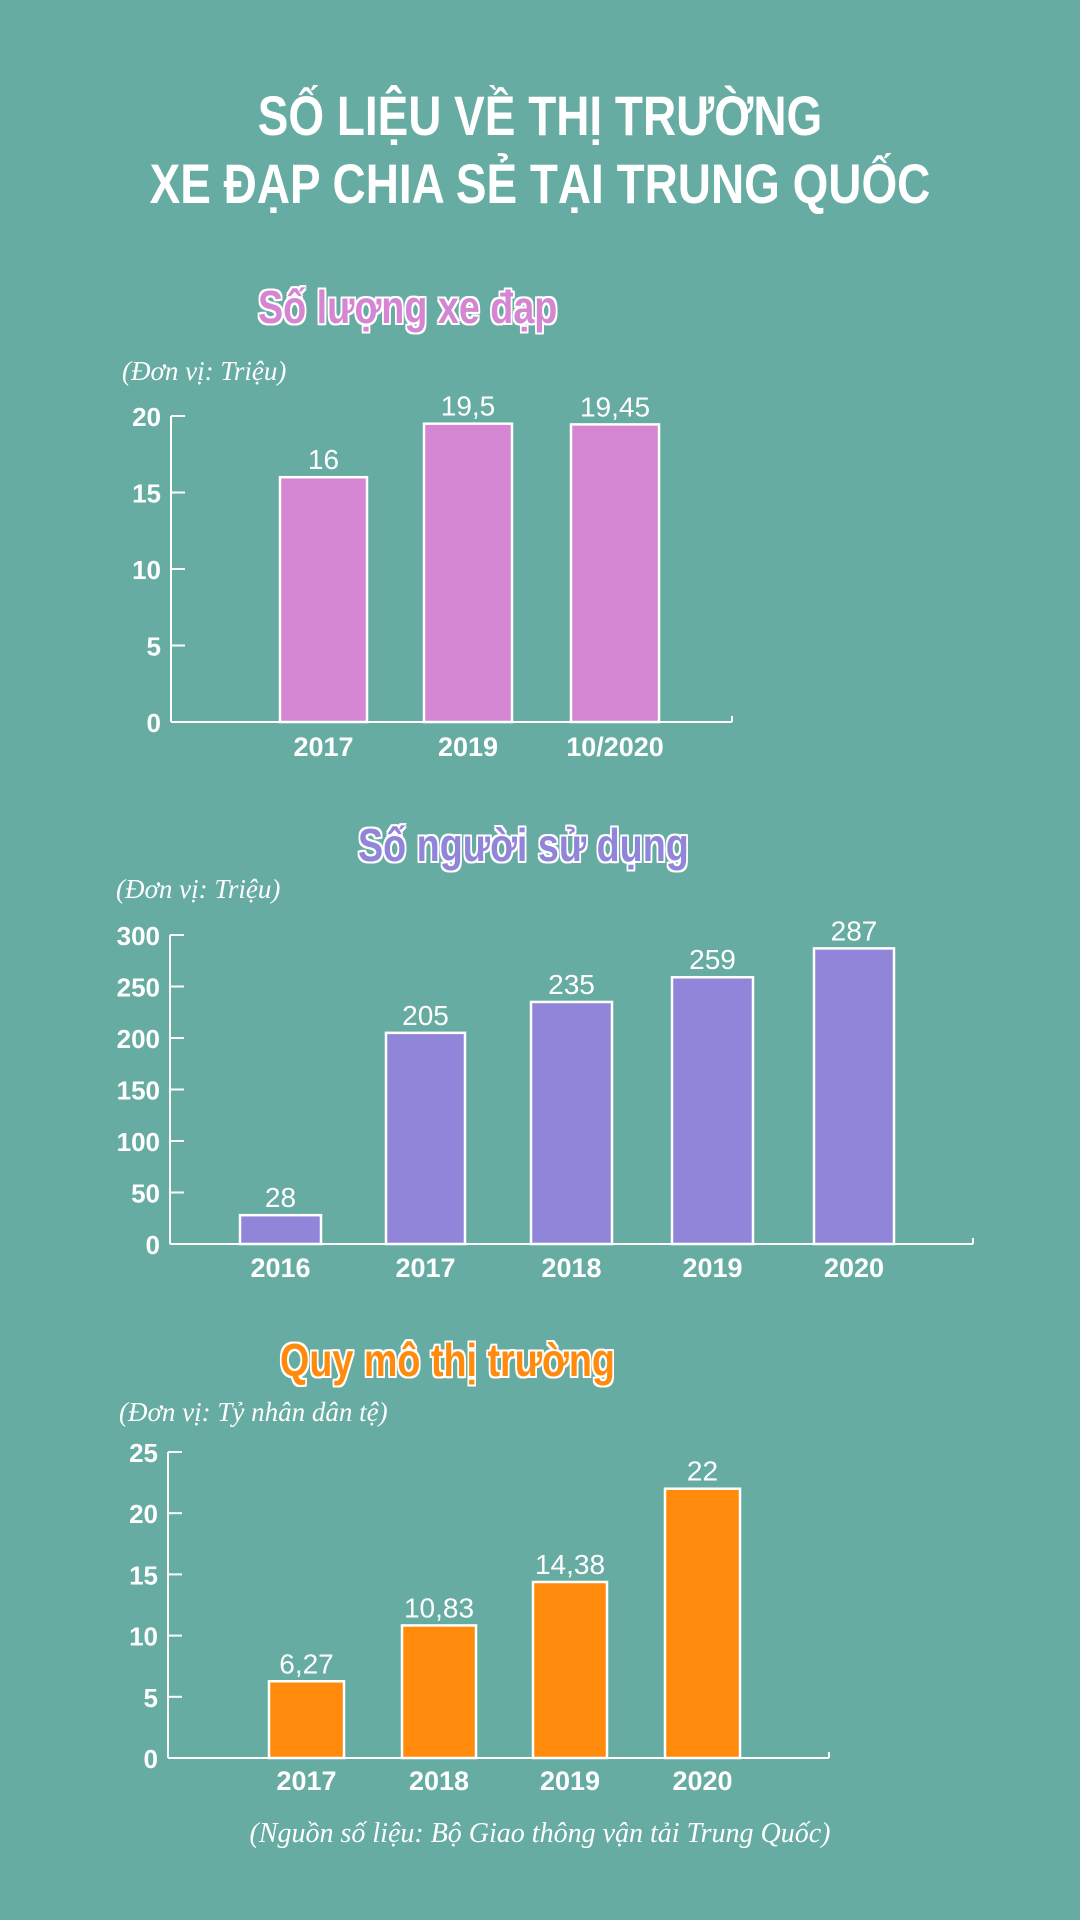 This screenshot has width=1080, height=1920. I want to click on chart2-ytick-label: 100, so click(138, 1142).